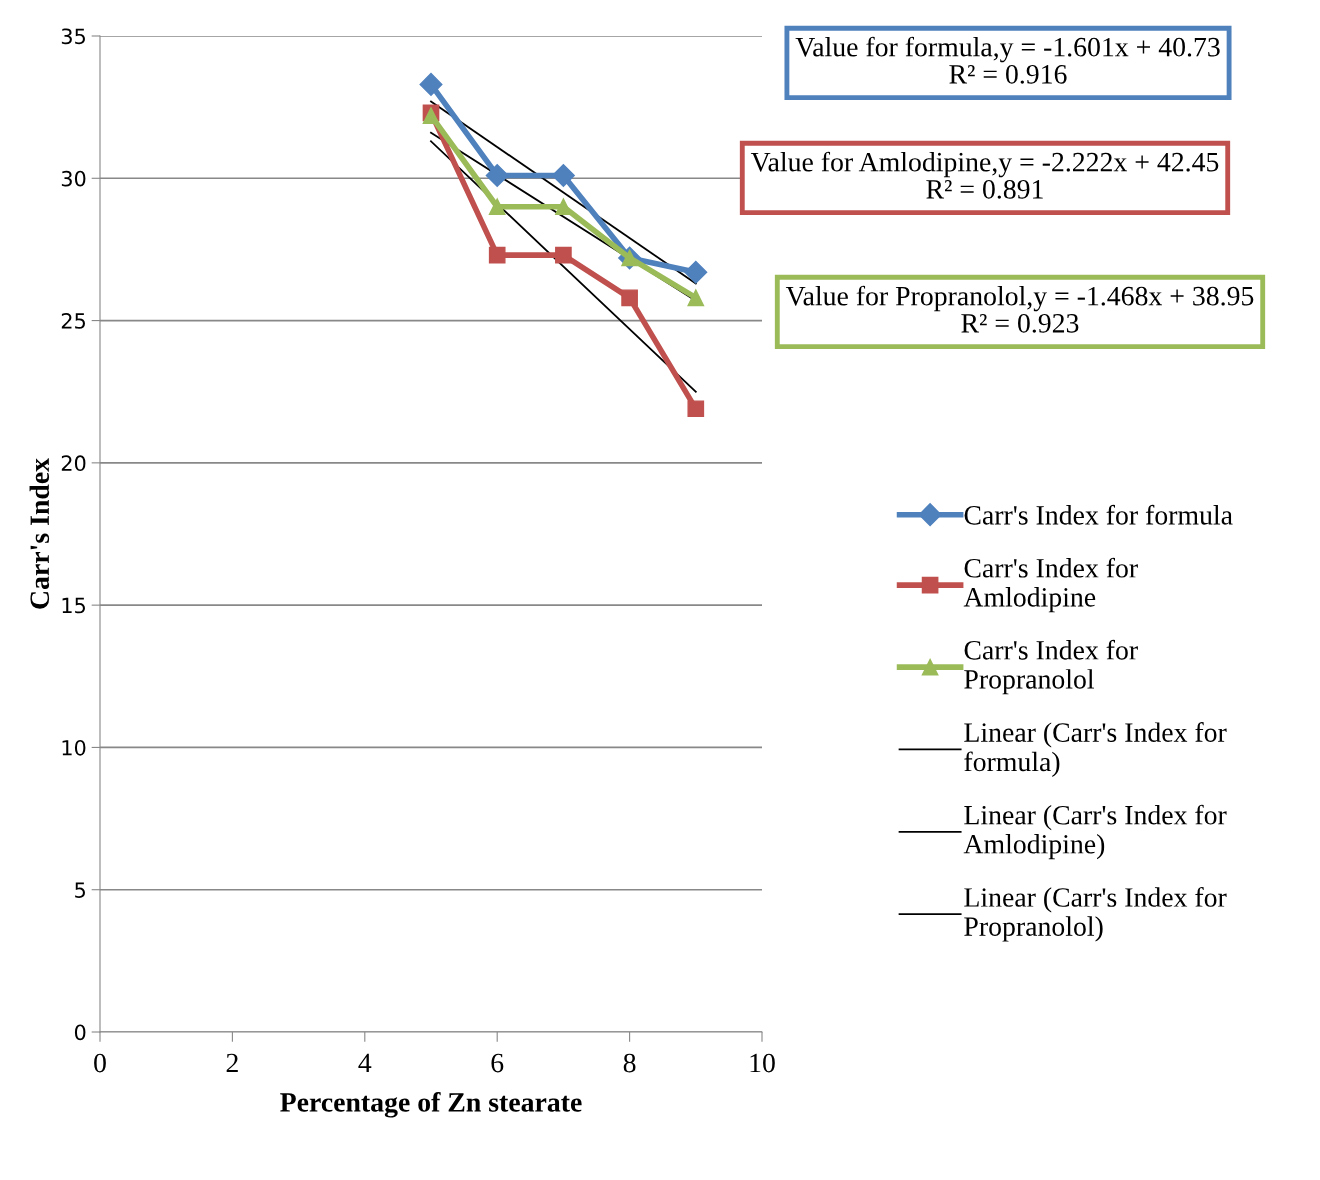  What do you see at coordinates (232, 1063) in the screenshot?
I see `x-tick-label: 2` at bounding box center [232, 1063].